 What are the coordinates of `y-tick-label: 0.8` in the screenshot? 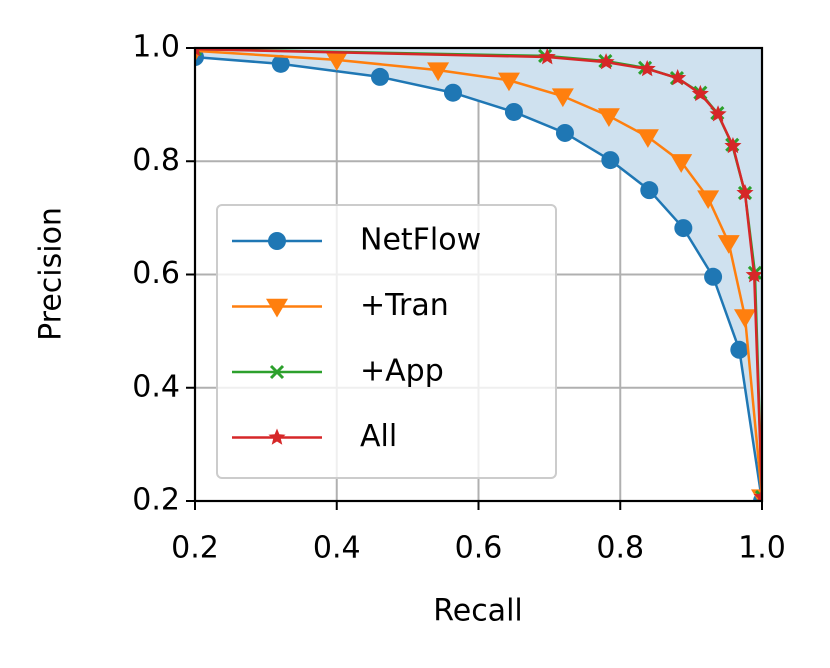 It's located at (156, 160).